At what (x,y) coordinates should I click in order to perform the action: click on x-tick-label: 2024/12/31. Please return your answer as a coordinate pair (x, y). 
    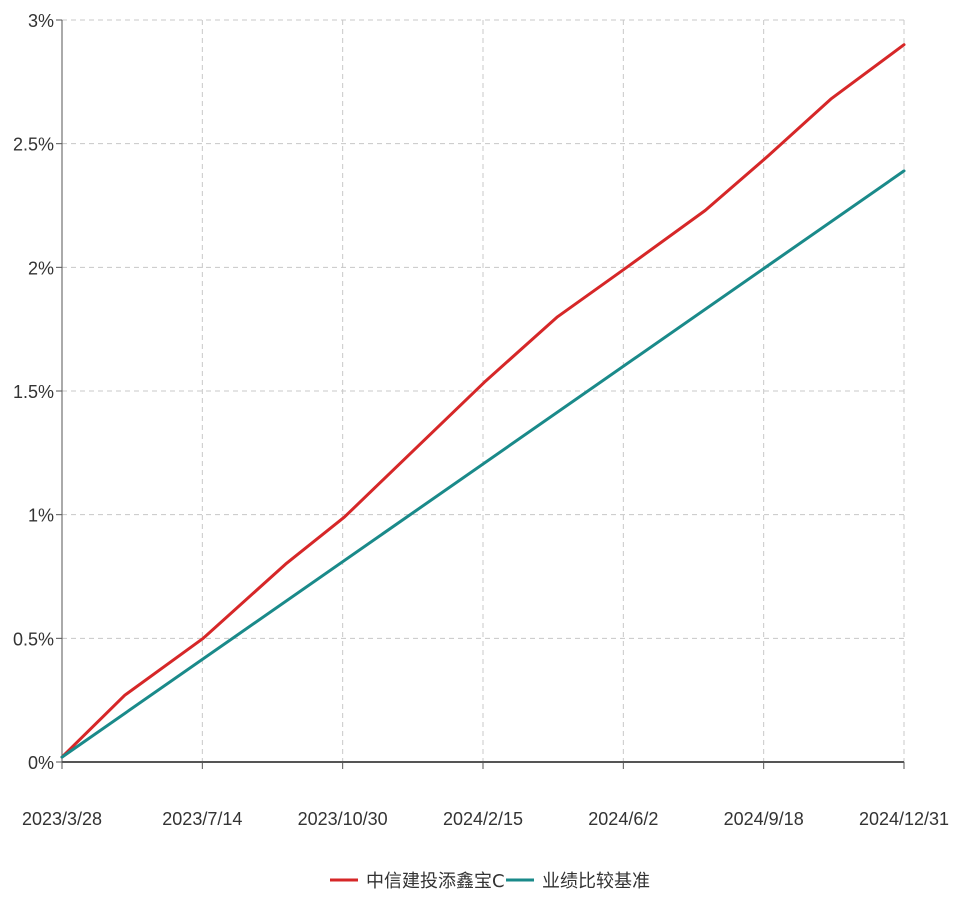
    Looking at the image, I should click on (904, 819).